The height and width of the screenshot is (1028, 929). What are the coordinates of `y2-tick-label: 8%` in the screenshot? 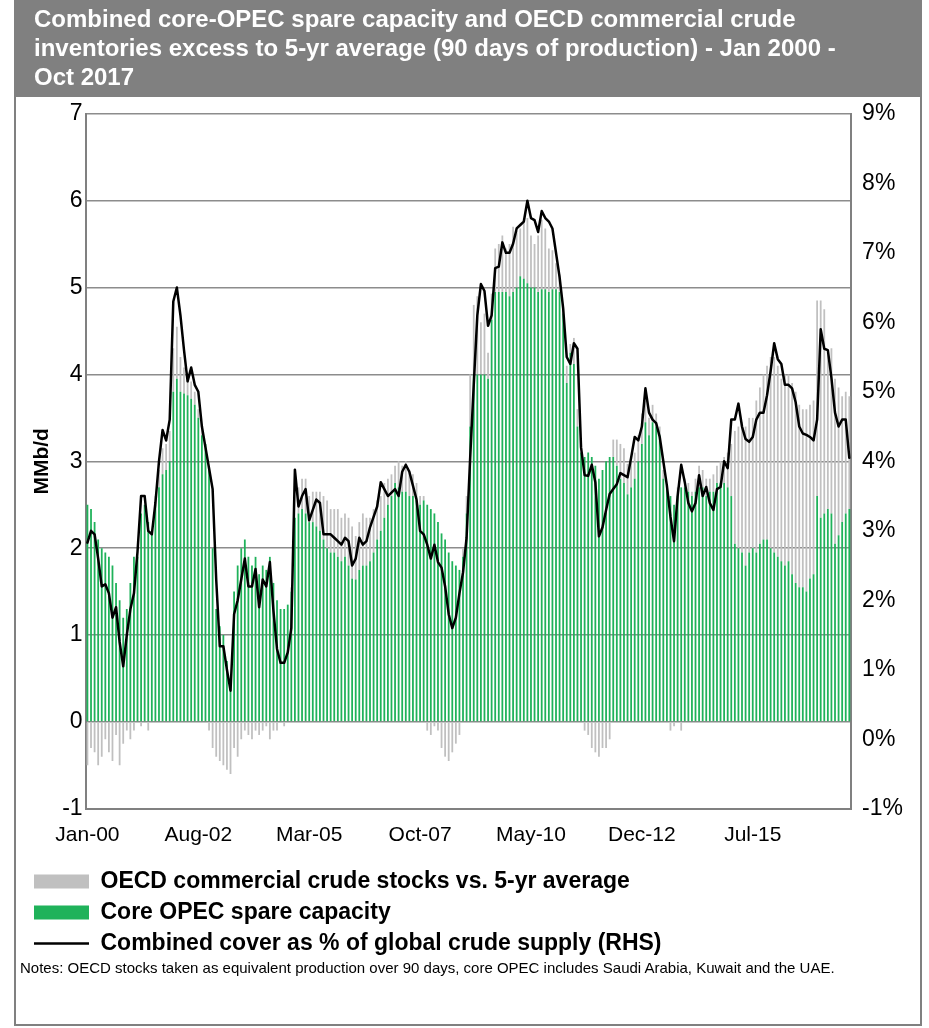 It's located at (879, 181).